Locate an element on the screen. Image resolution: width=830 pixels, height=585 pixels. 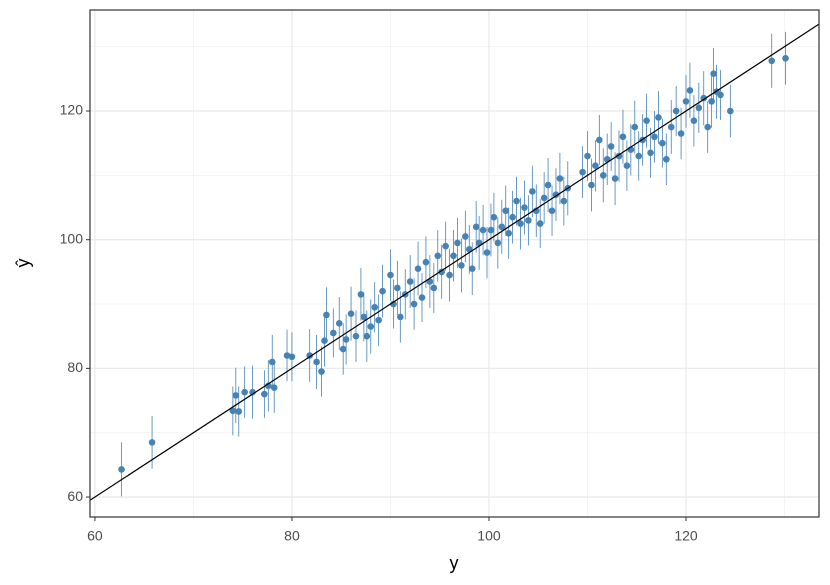
y-tick-label: 60 is located at coordinates (75, 496).